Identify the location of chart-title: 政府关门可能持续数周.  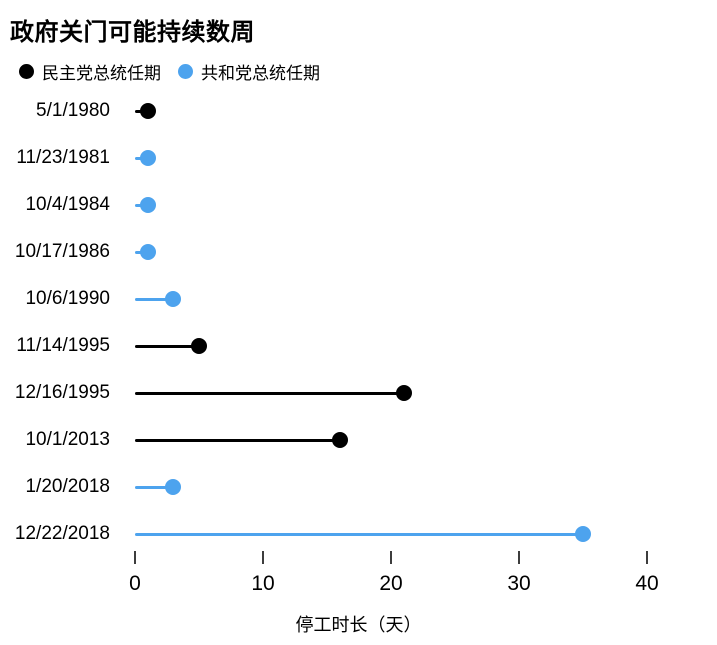
(132, 32).